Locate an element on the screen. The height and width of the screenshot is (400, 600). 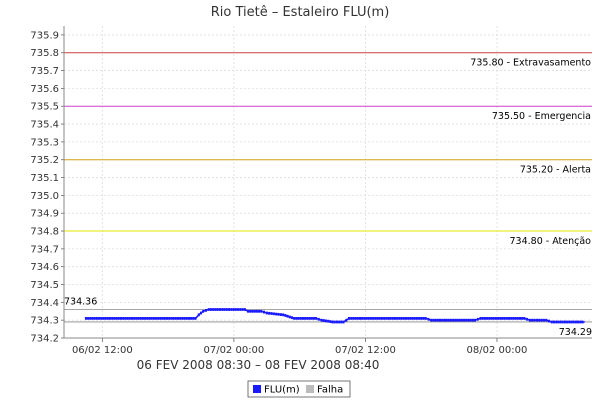
threshold-label: 735.20 - Alerta is located at coordinates (555, 170).